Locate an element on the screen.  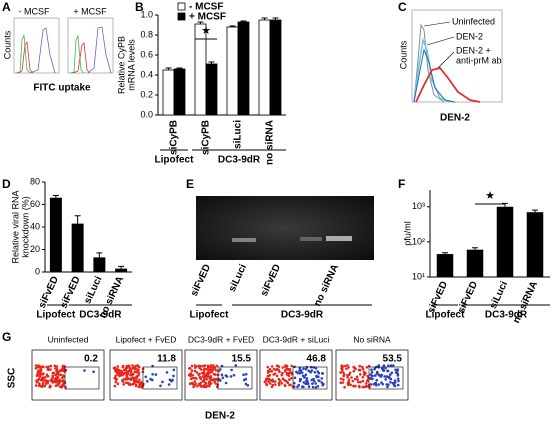
panel-letter: F is located at coordinates (401, 184).